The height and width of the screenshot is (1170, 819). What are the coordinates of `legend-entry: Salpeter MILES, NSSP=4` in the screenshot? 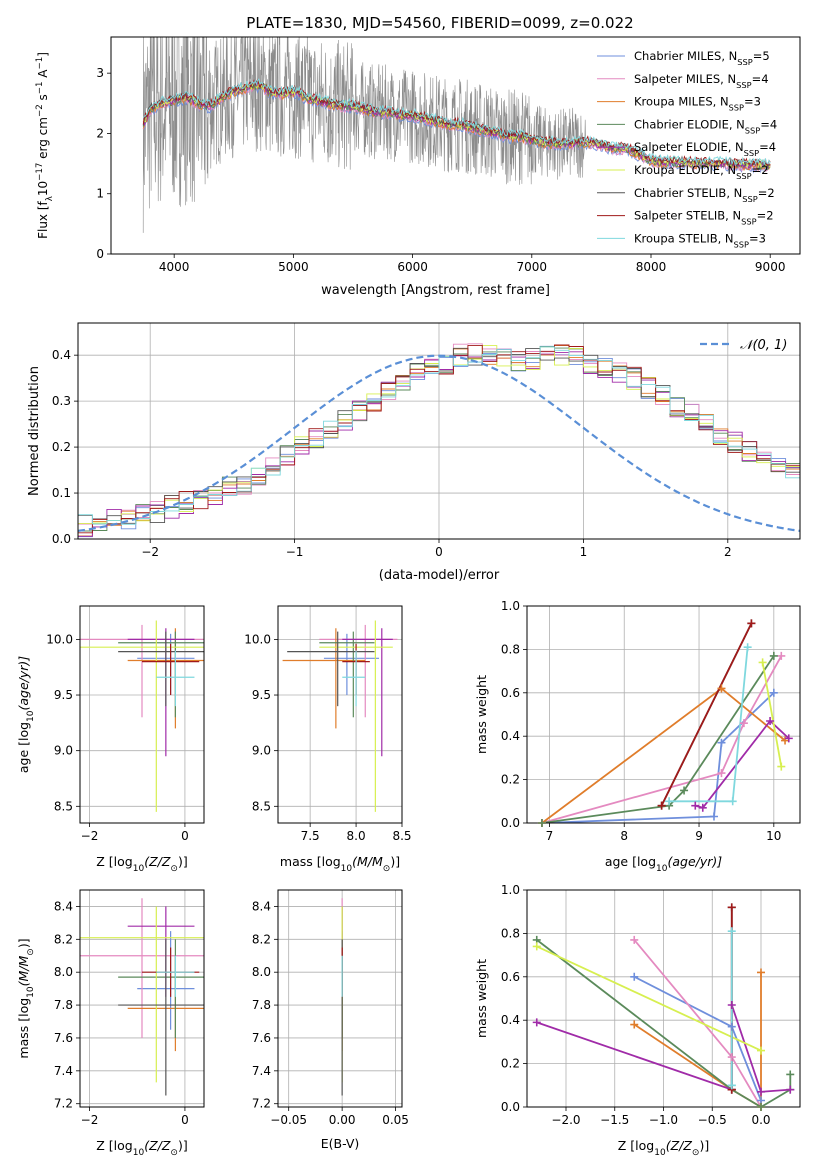 It's located at (701, 81).